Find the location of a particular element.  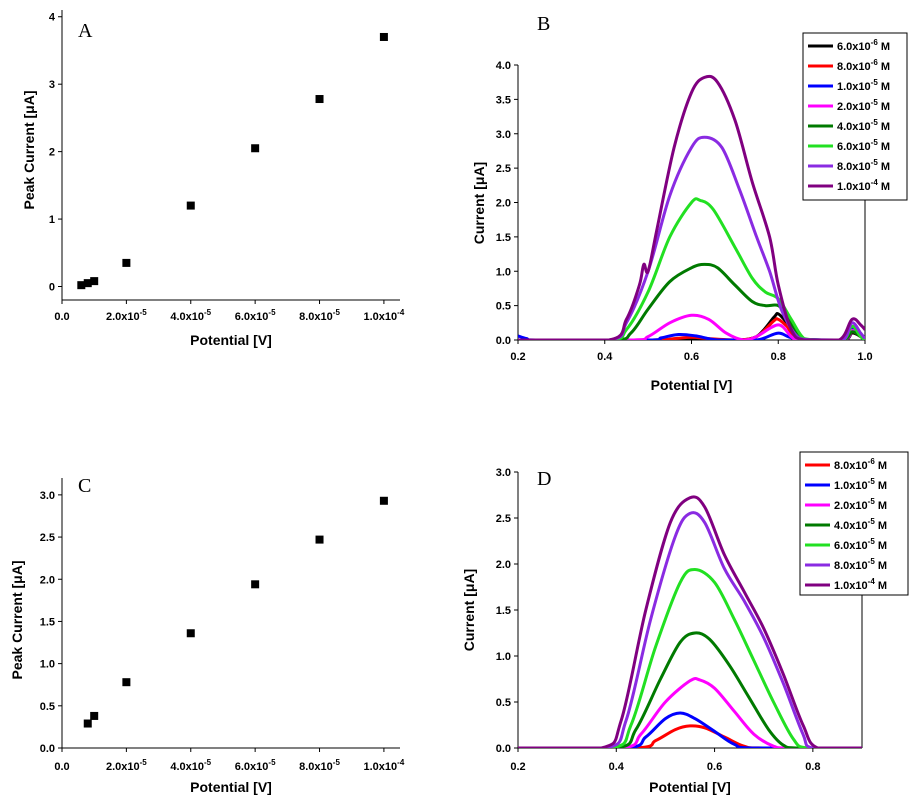

panel-label: B is located at coordinates (543, 24).